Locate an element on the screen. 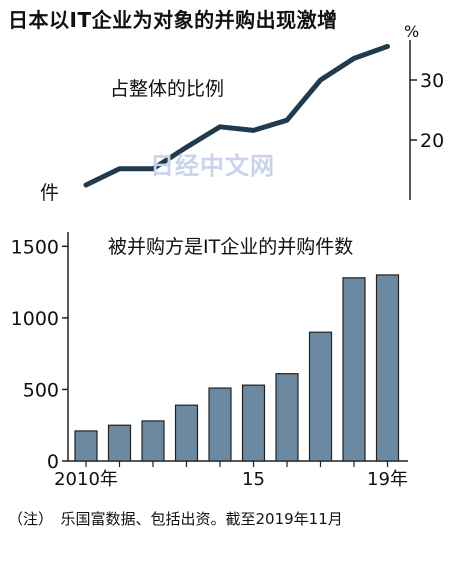 This screenshot has height=568, width=450. bar-y-tick-label: 500 is located at coordinates (41, 390).